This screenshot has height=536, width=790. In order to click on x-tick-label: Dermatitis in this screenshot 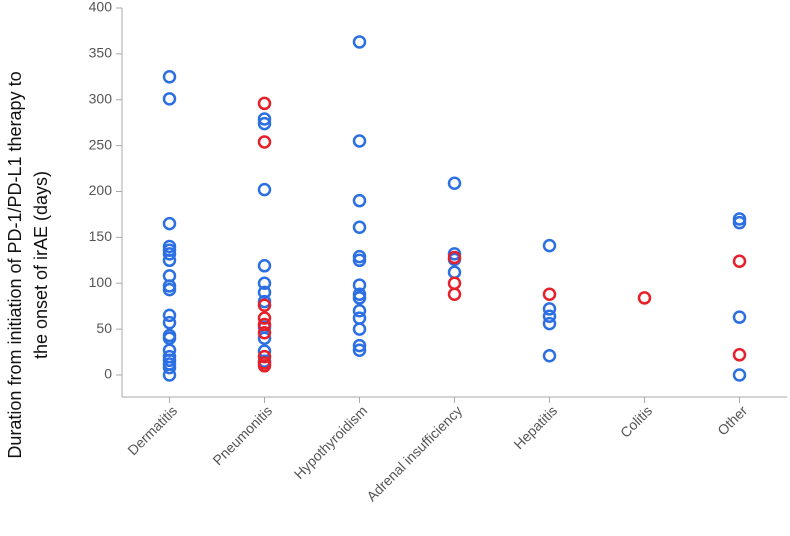, I will do `click(152, 430)`.